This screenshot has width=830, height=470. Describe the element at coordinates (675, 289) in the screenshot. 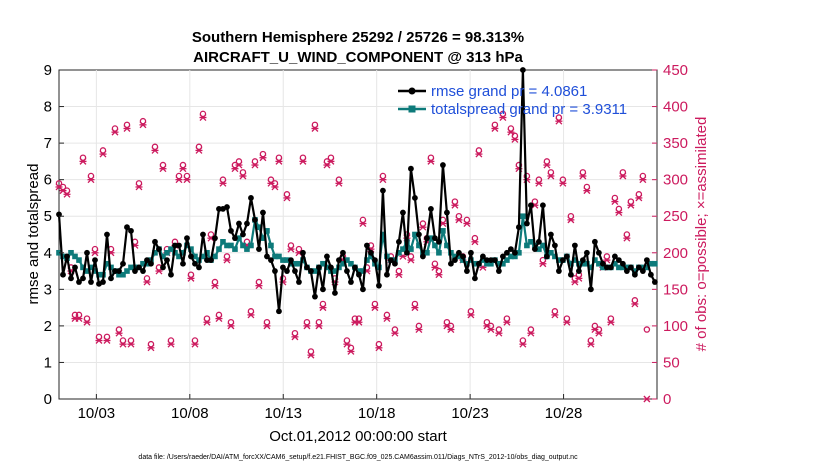

I see `y2-tick-label: 150` at that location.